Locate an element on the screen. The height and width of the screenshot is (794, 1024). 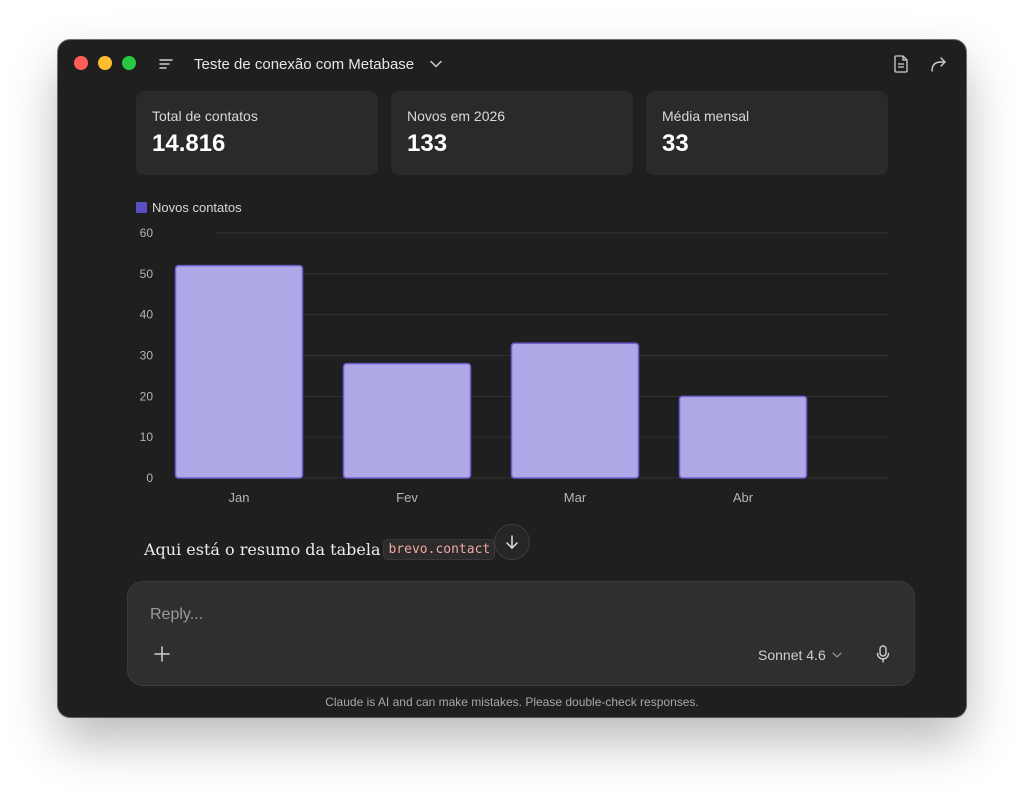
document-icon is located at coordinates (901, 64).